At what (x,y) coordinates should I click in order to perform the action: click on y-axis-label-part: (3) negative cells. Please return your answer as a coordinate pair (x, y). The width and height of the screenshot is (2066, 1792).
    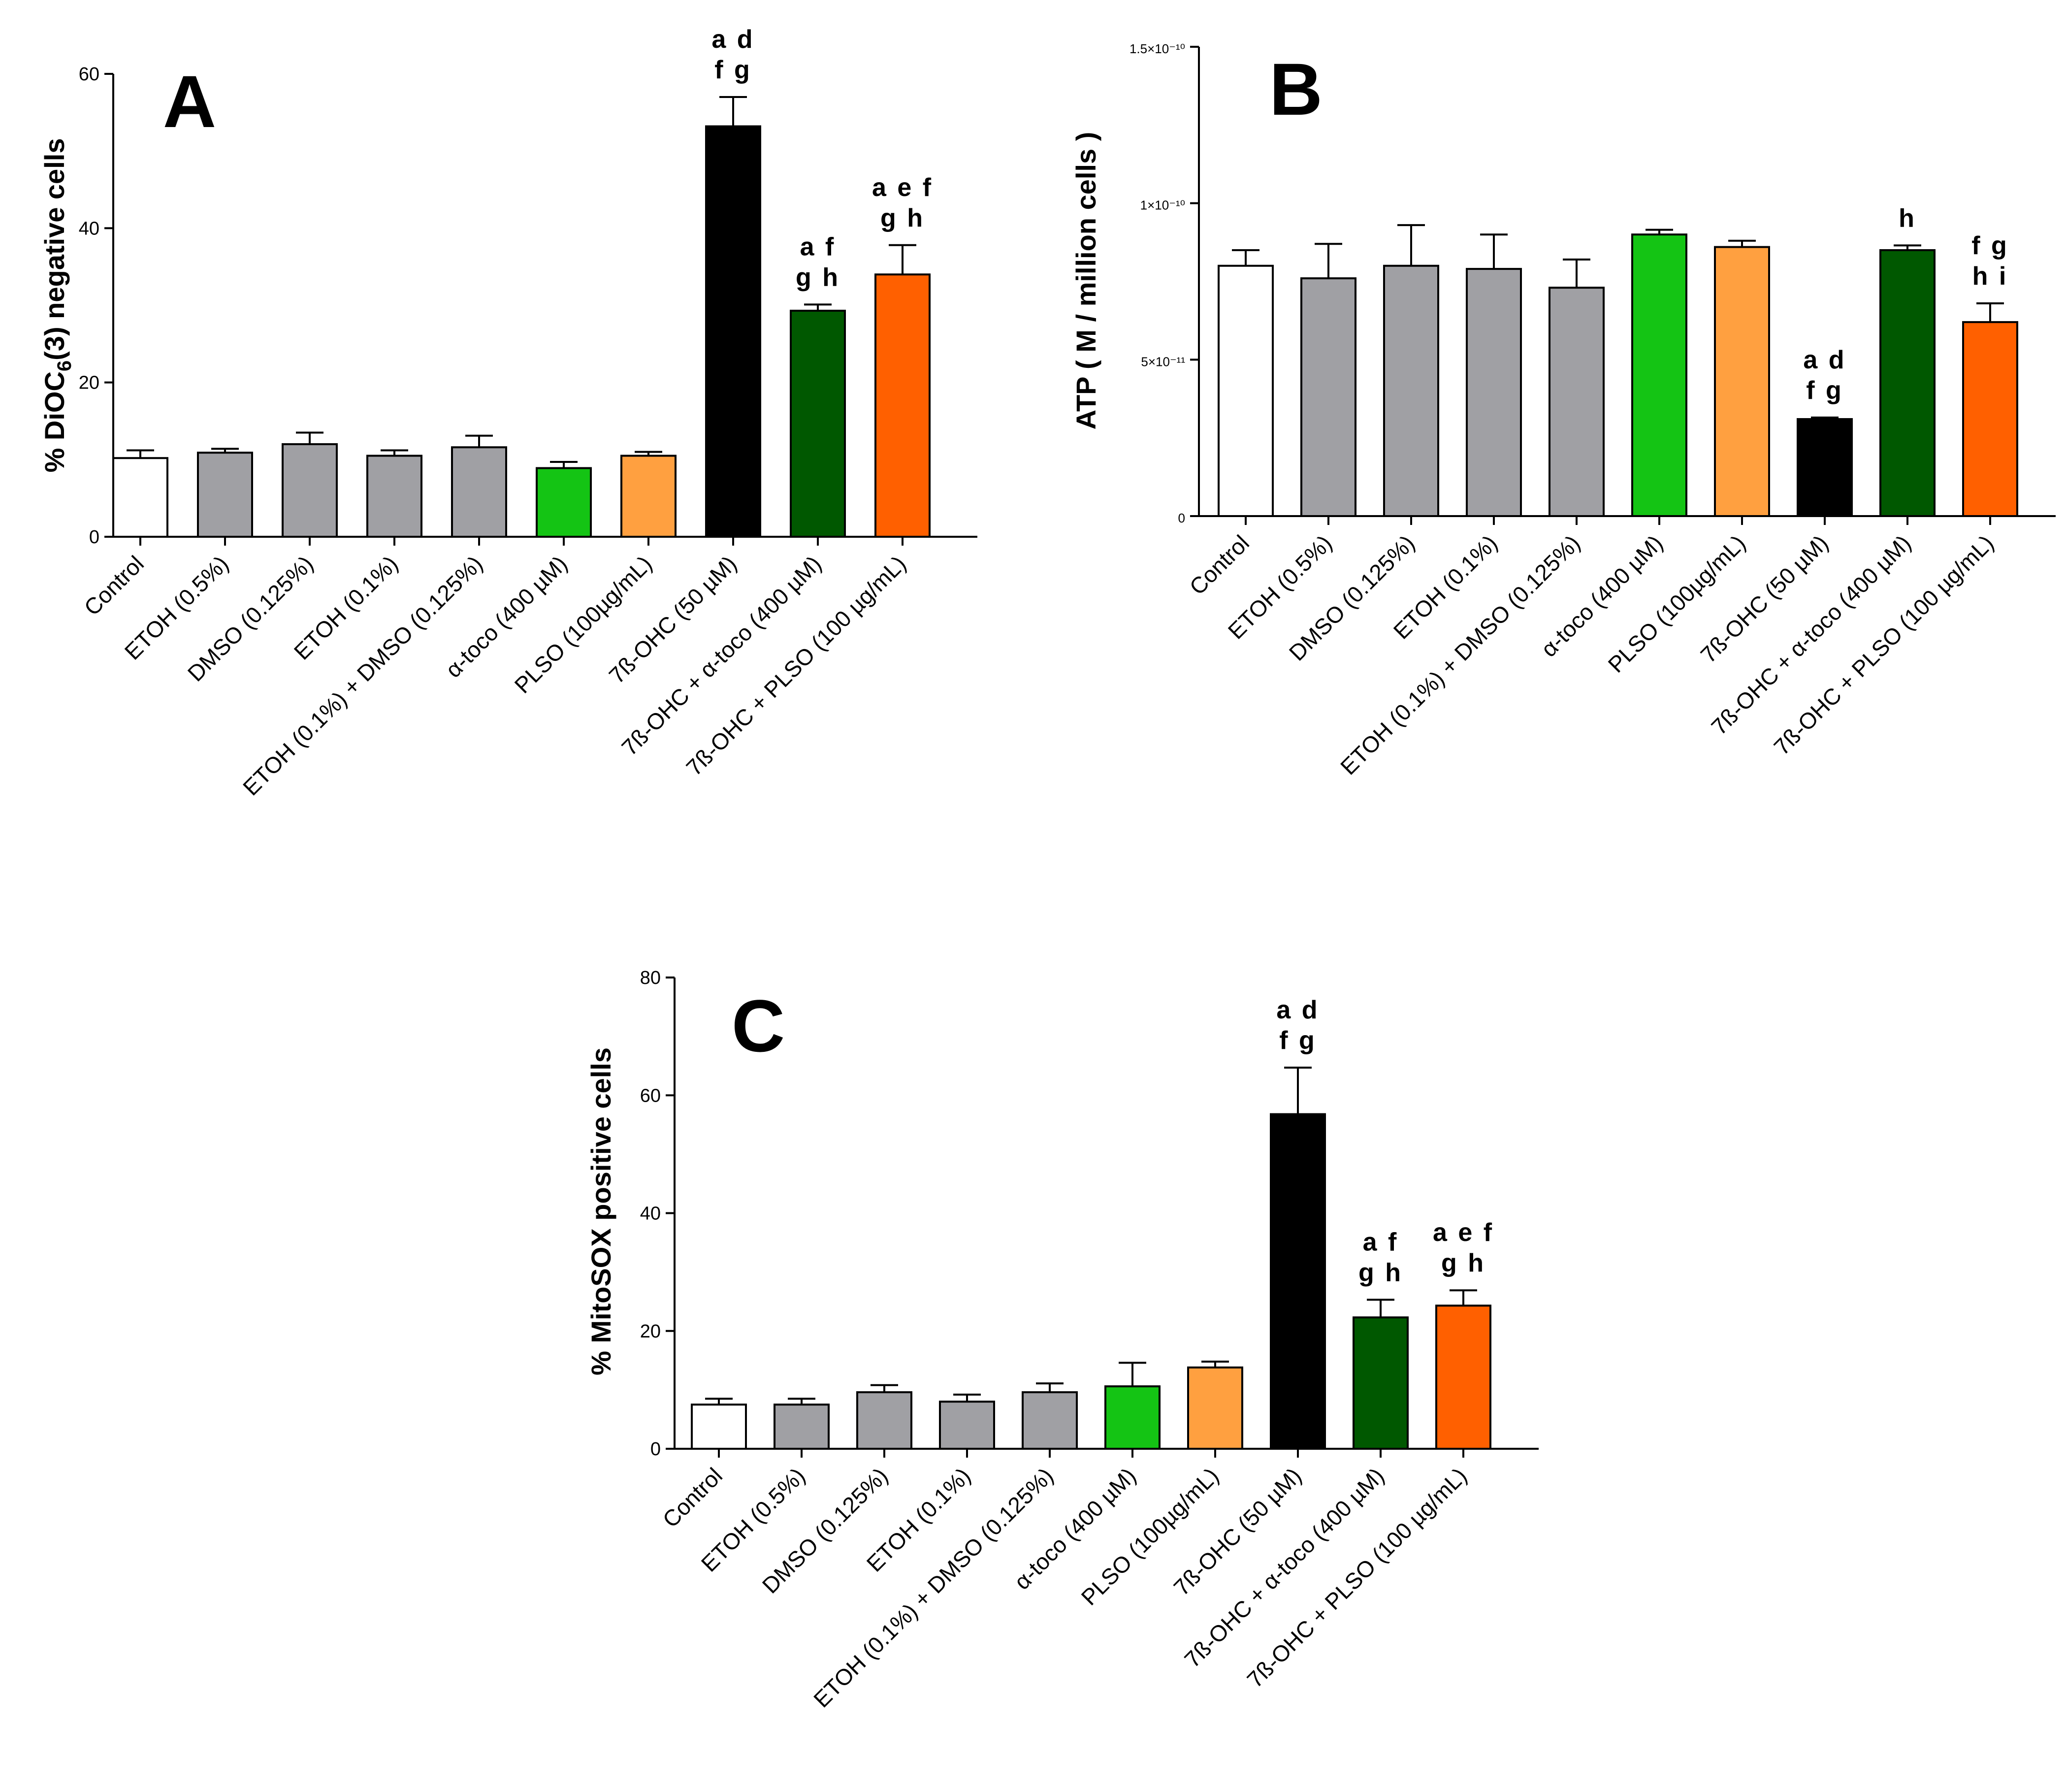
    Looking at the image, I should click on (55, 249).